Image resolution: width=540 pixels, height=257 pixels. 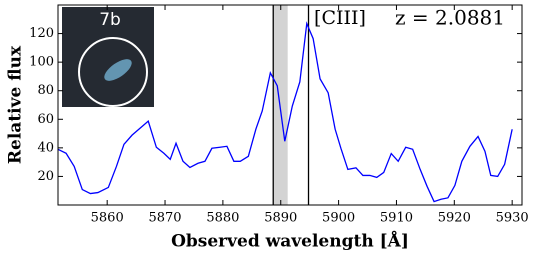 I want to click on x-axis-label: Observed wavelength [Å], so click(x=290, y=241).